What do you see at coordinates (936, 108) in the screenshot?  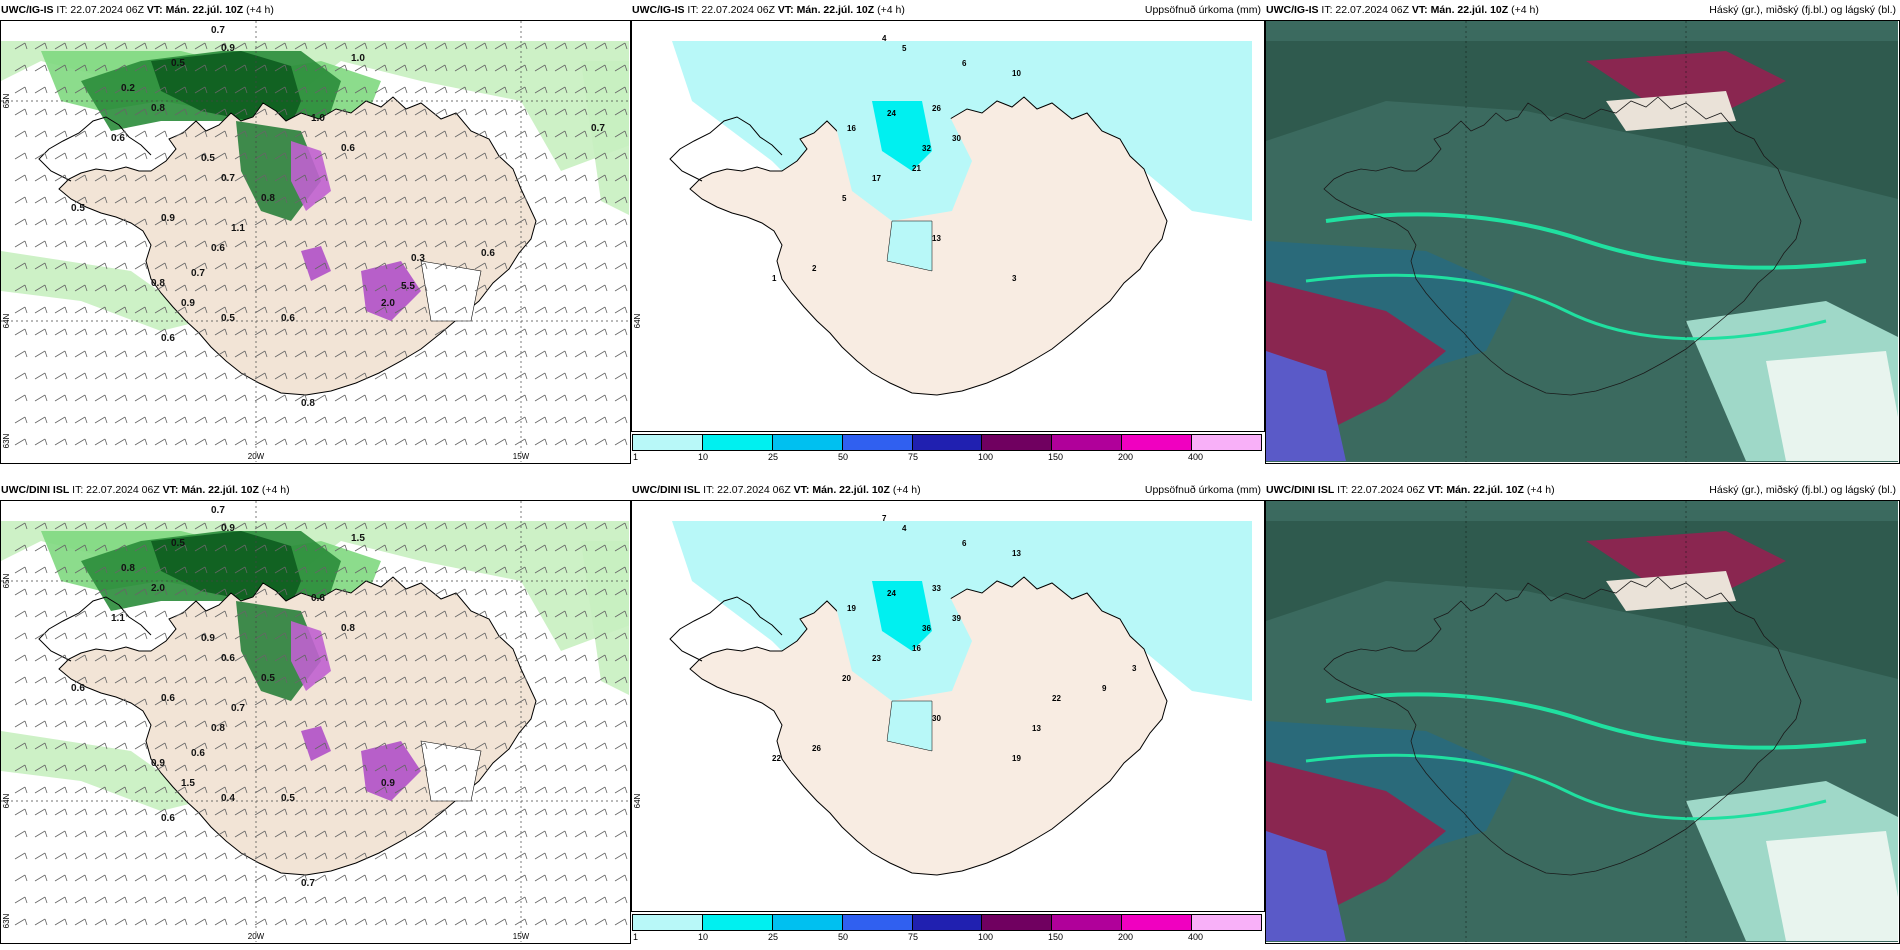 I see `precip-value-label: 26` at bounding box center [936, 108].